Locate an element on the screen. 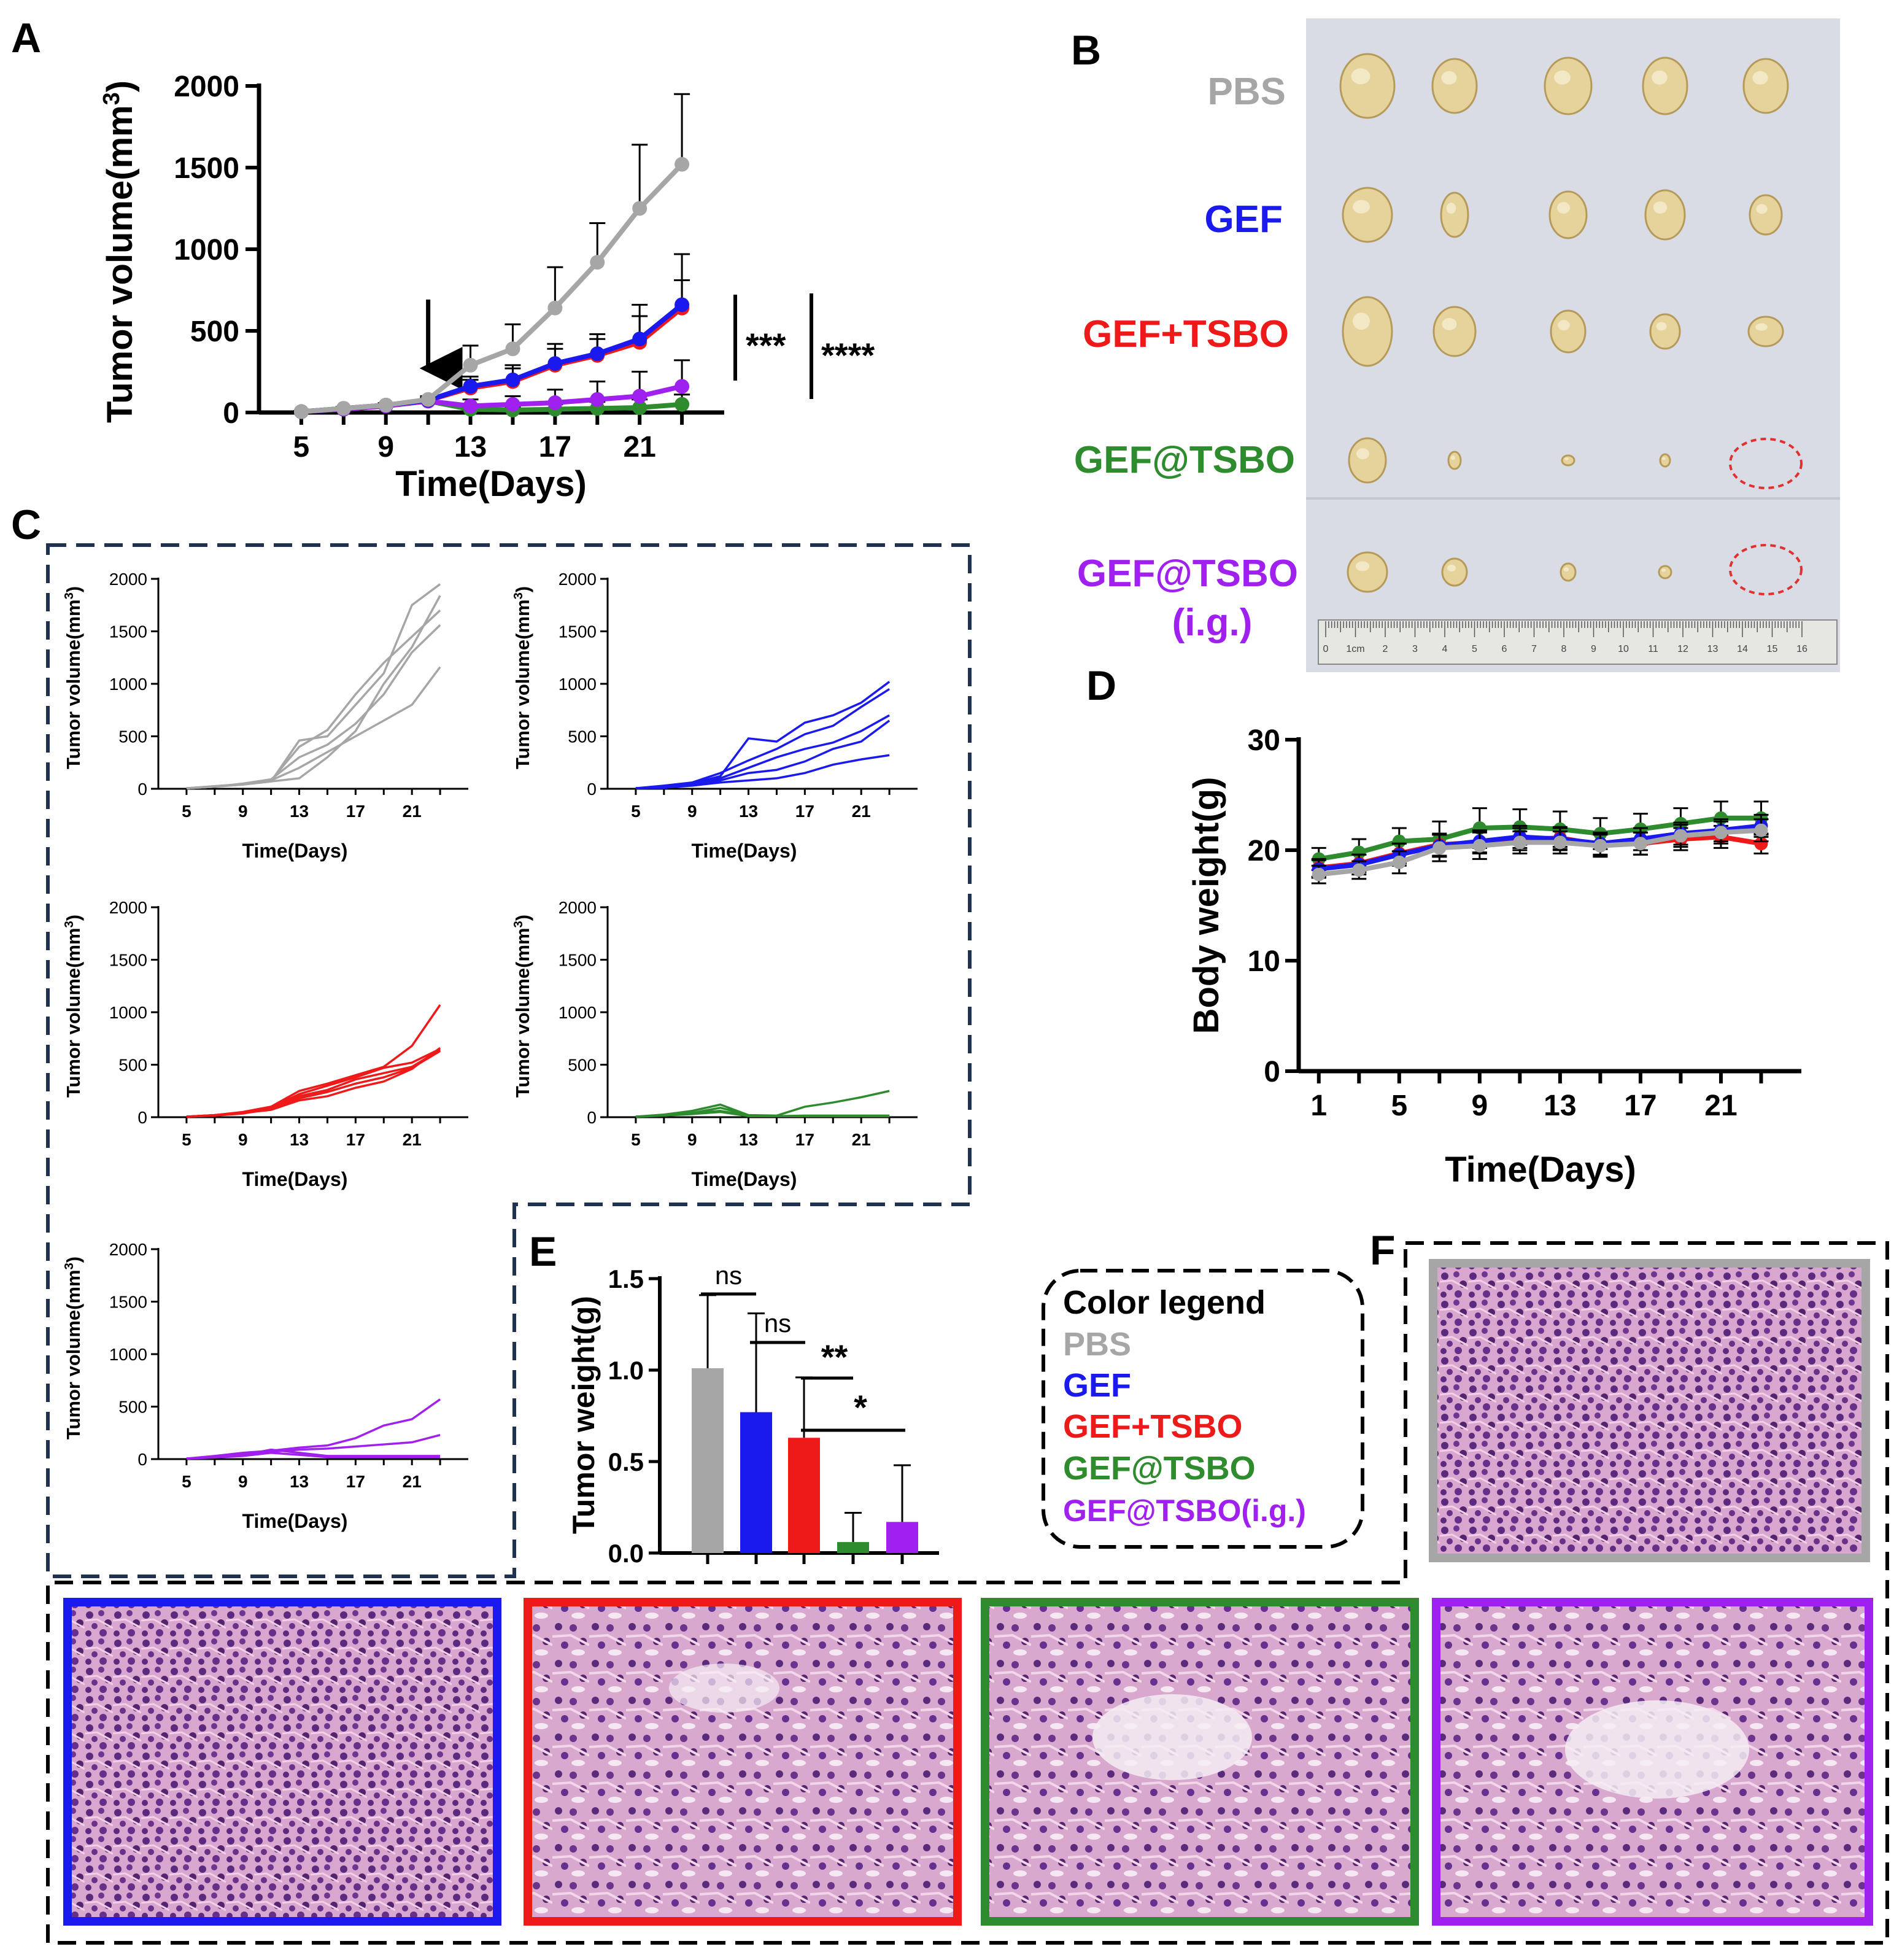 The height and width of the screenshot is (1960, 1902). ruler-label: 12 is located at coordinates (1682, 649).